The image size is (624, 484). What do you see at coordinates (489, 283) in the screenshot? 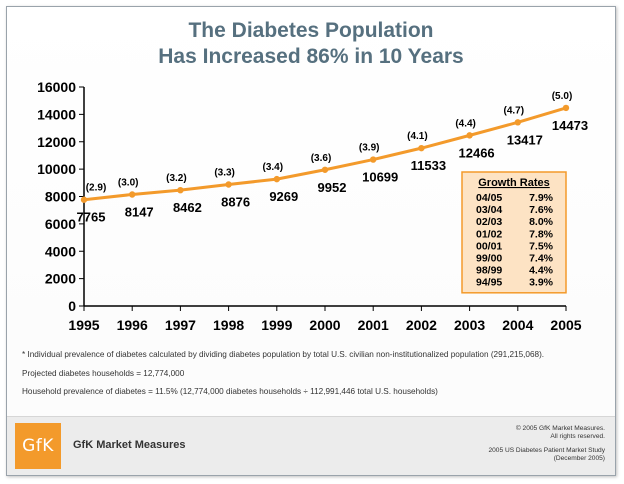
I see `growth-period: 94/95` at bounding box center [489, 283].